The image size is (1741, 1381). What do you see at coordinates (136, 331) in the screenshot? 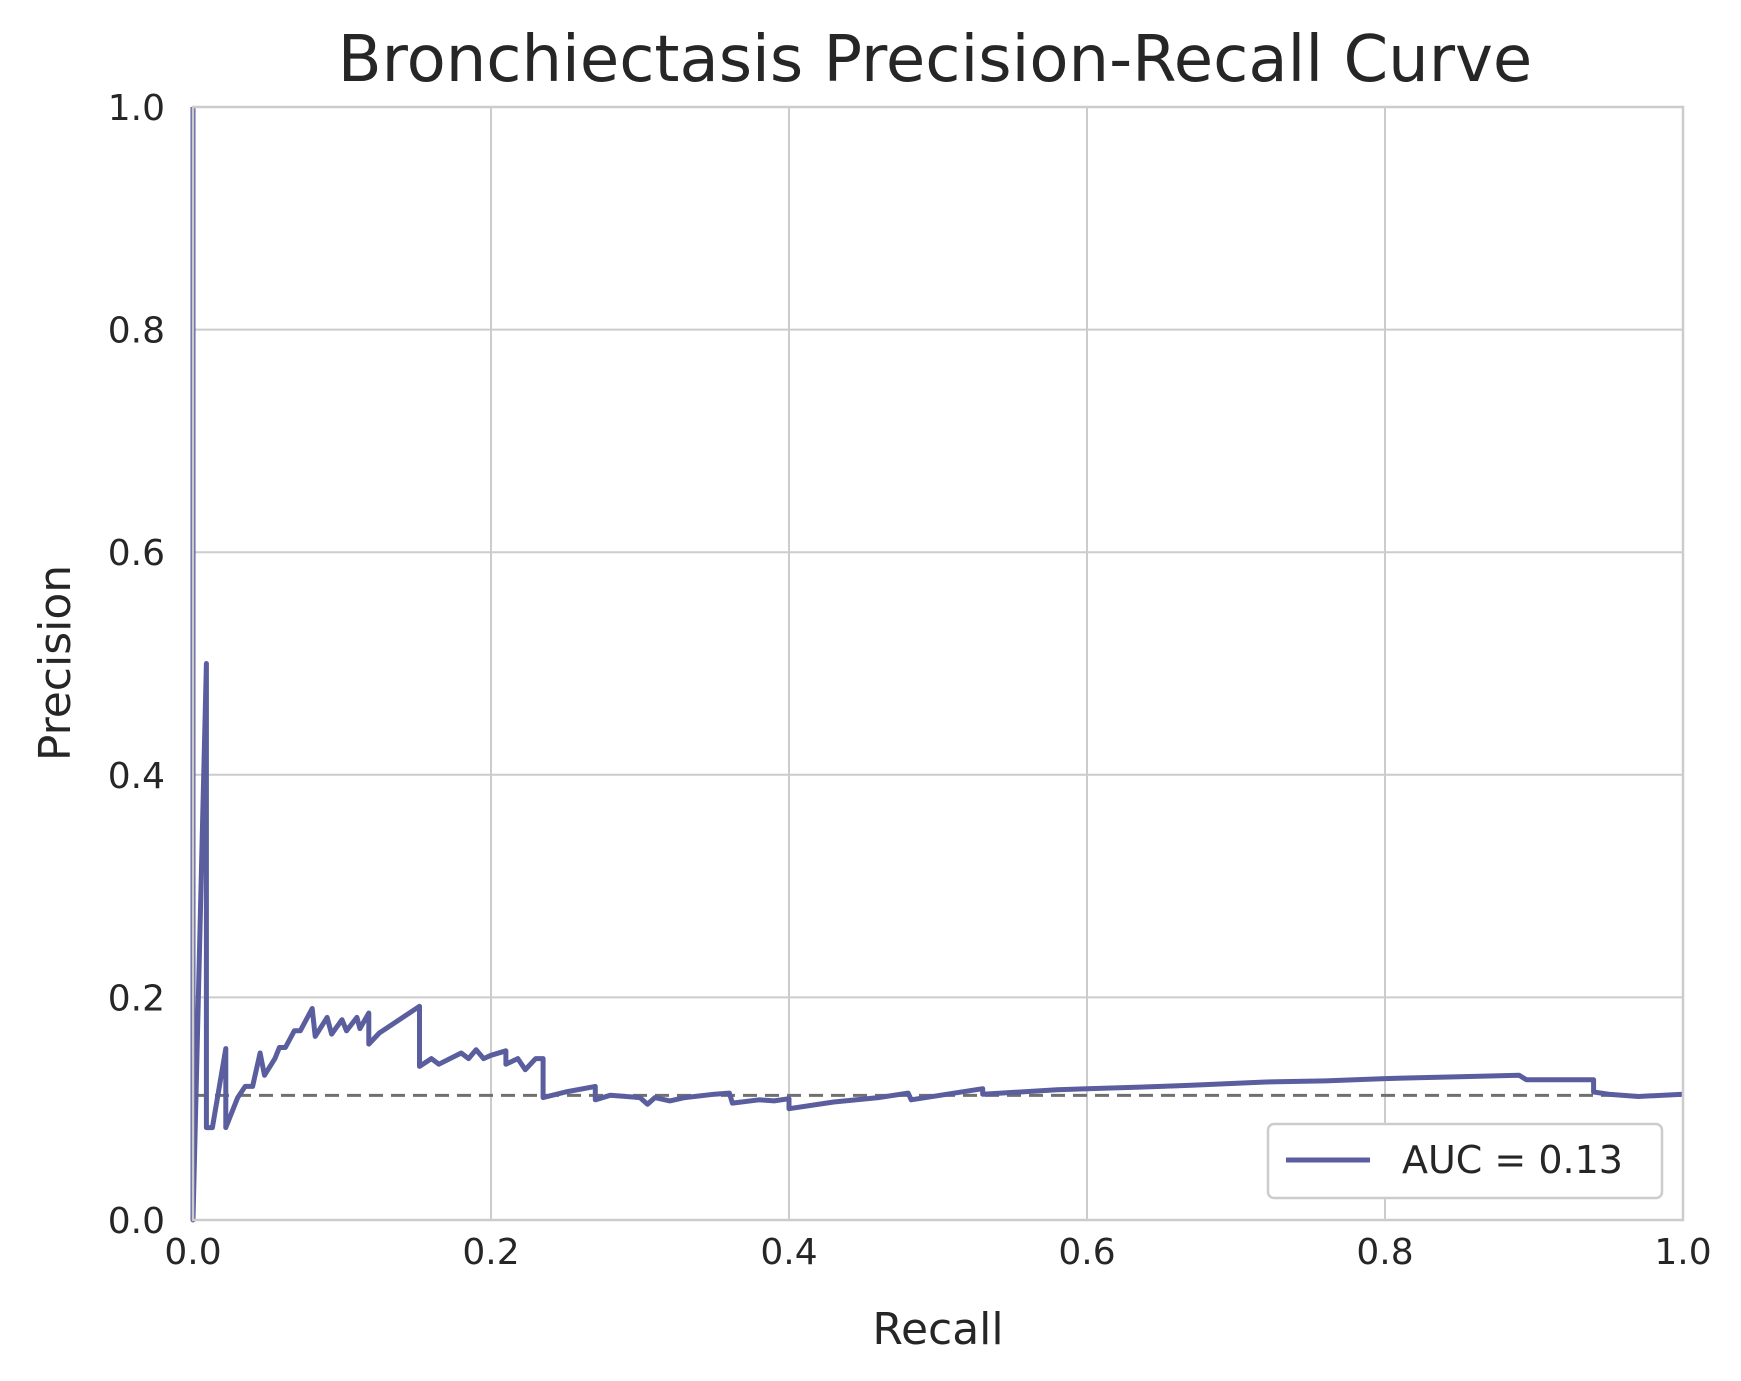
I see `y-tick-label: 0.8` at bounding box center [136, 331].